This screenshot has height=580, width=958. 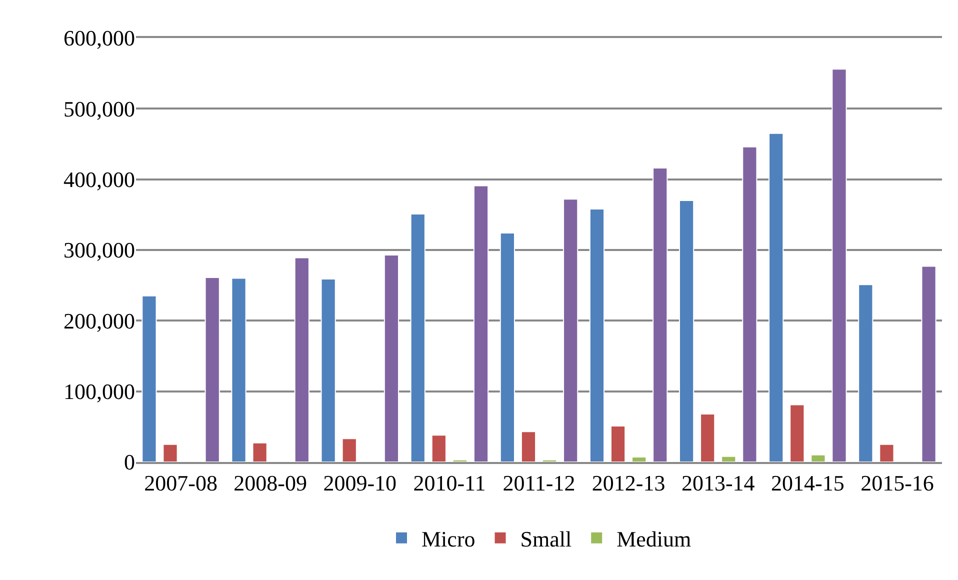 I want to click on x-tick-label: 2008-09, so click(x=270, y=483).